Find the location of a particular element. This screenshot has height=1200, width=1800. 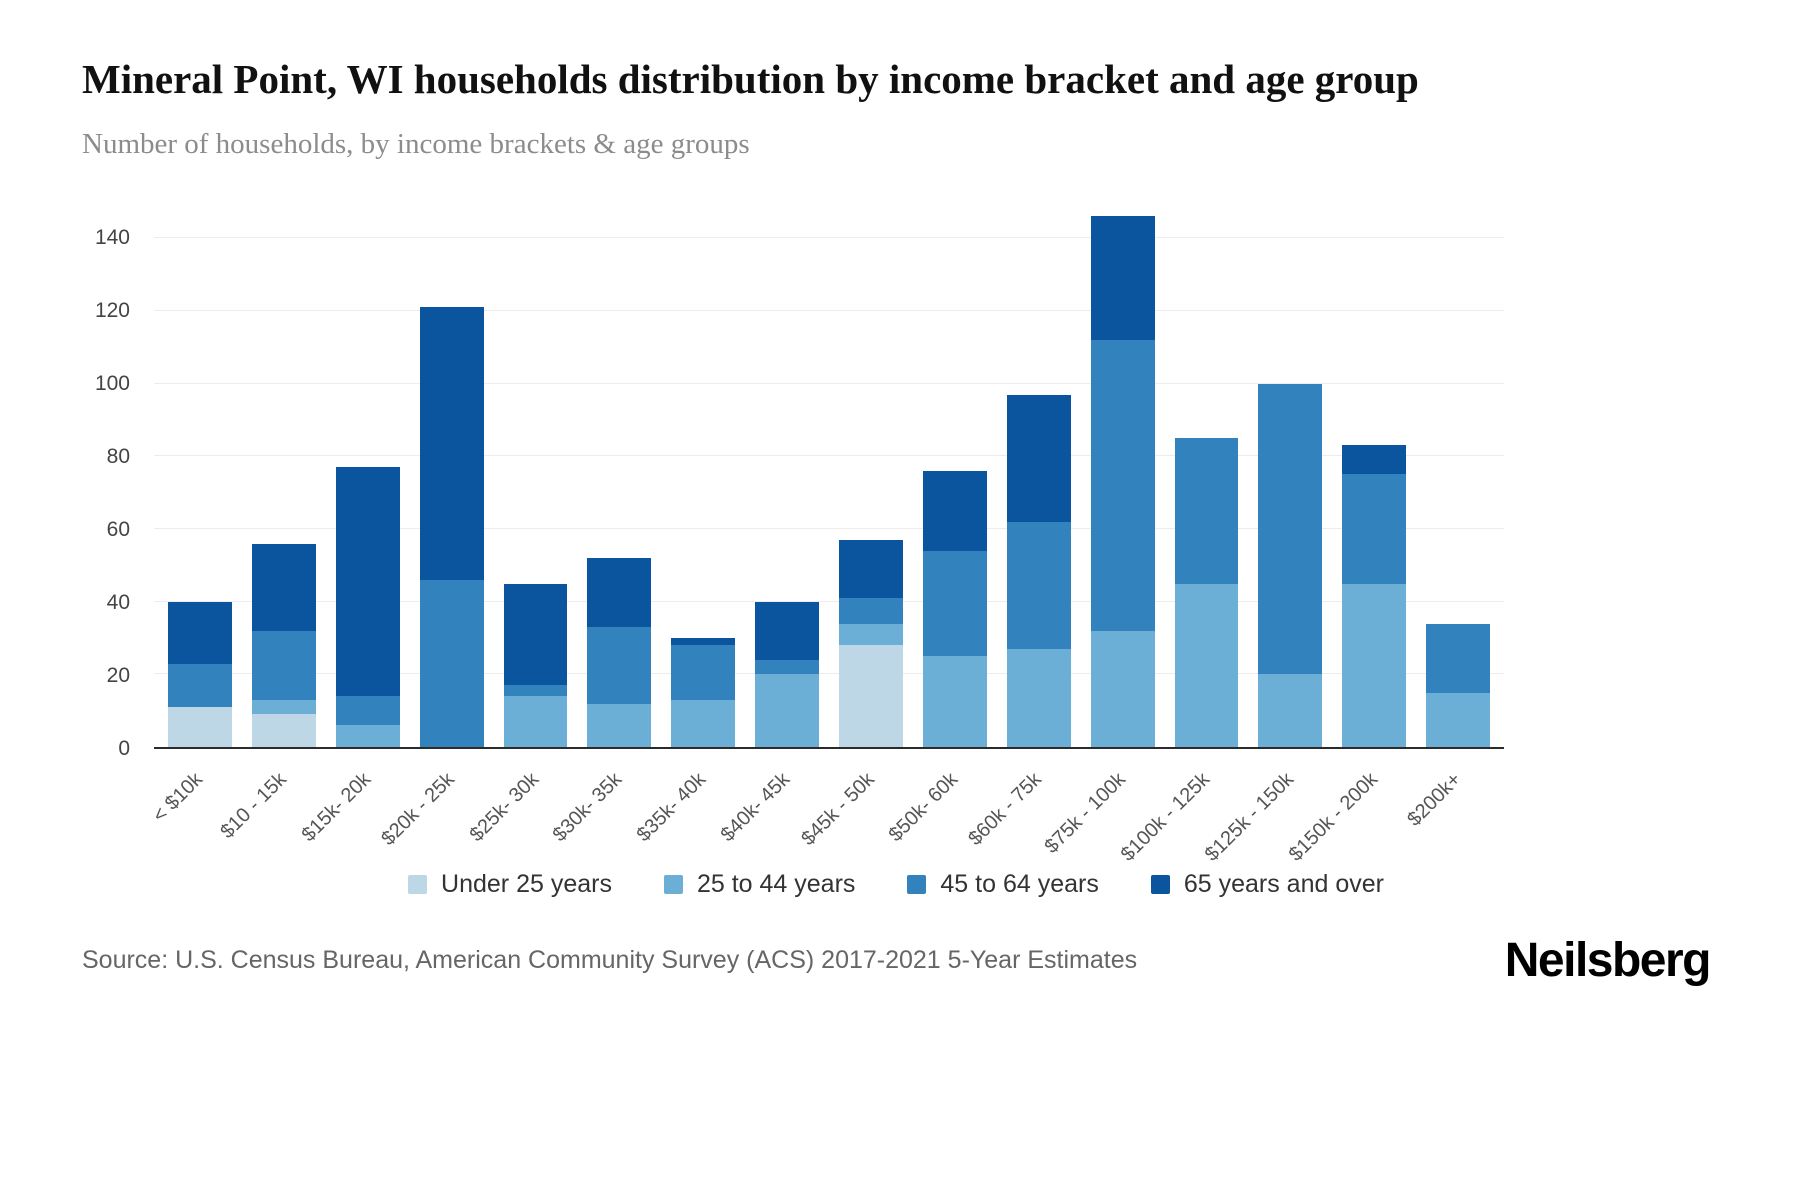

legend-item: 65 years and over is located at coordinates (1267, 884).